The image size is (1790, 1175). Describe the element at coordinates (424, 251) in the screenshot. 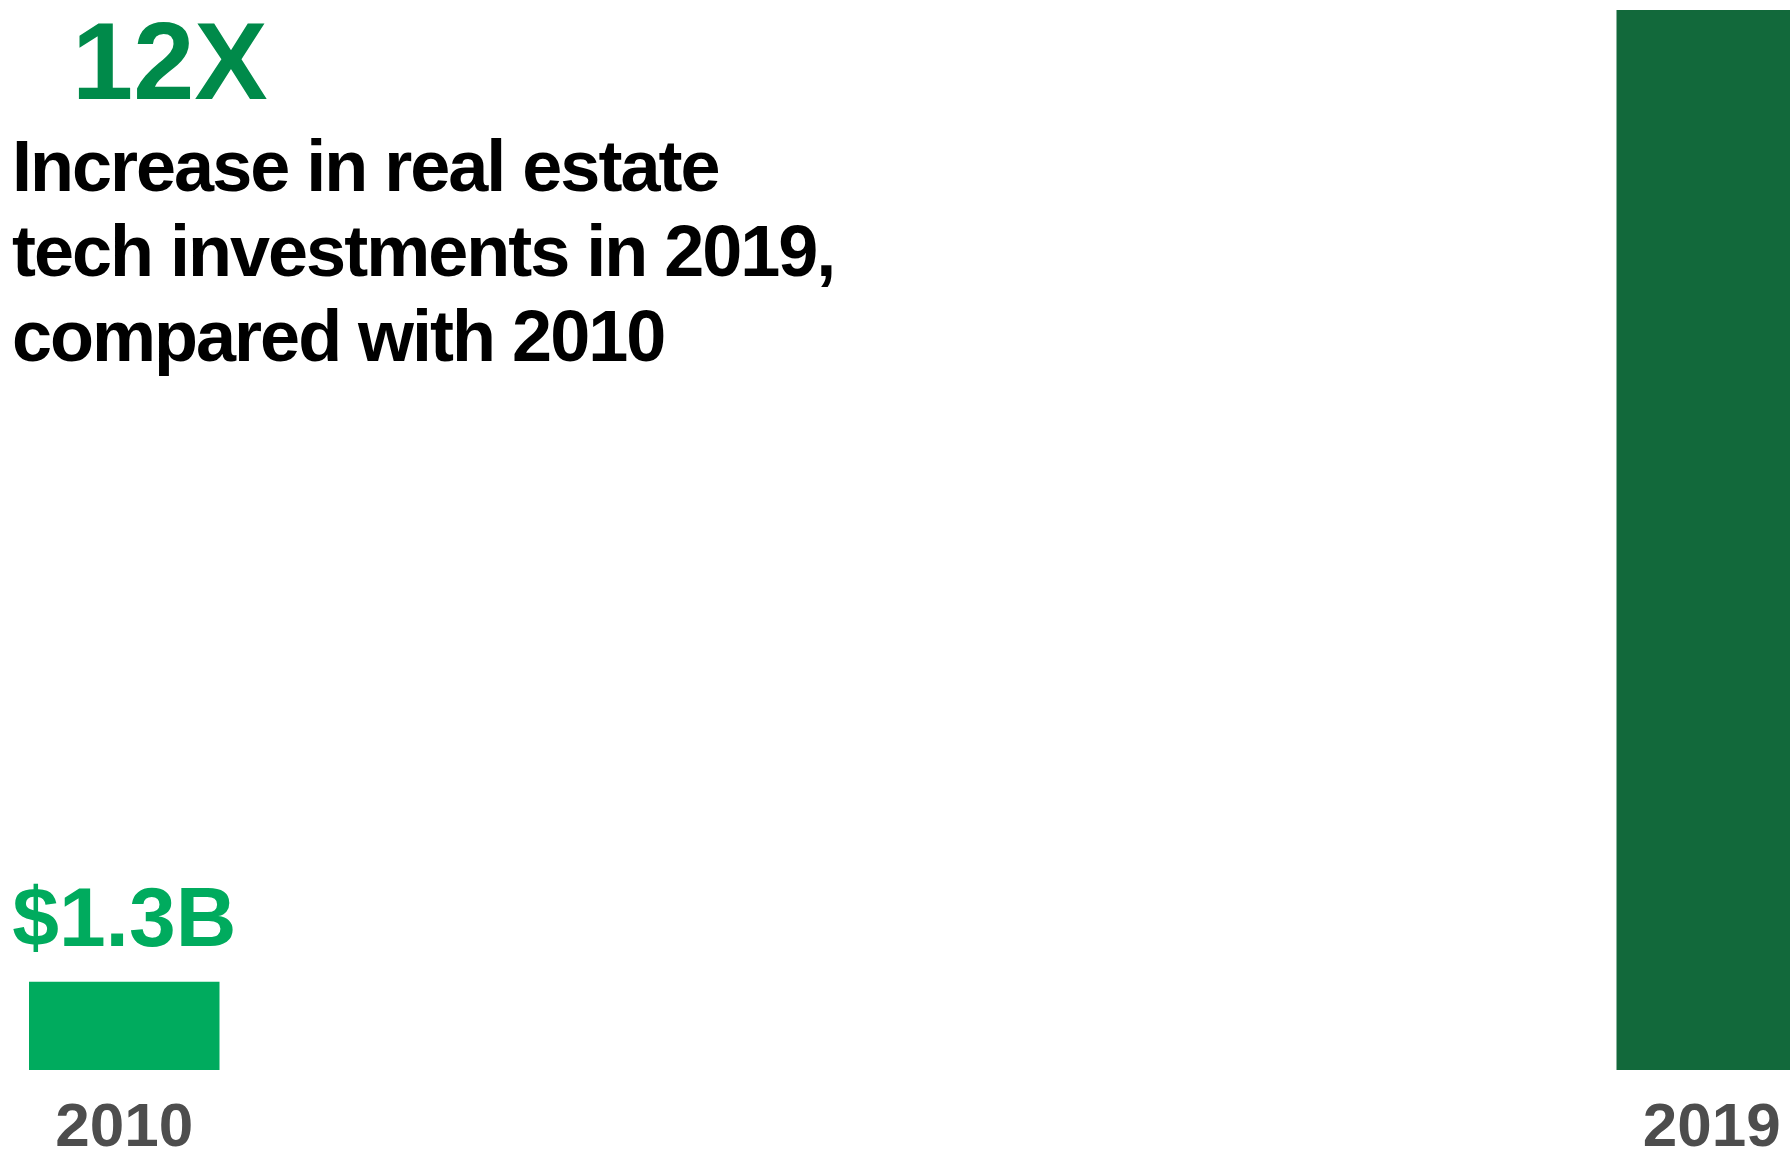

I see `text: Increase in real estate tech investments in 2019, compared with 2010` at that location.